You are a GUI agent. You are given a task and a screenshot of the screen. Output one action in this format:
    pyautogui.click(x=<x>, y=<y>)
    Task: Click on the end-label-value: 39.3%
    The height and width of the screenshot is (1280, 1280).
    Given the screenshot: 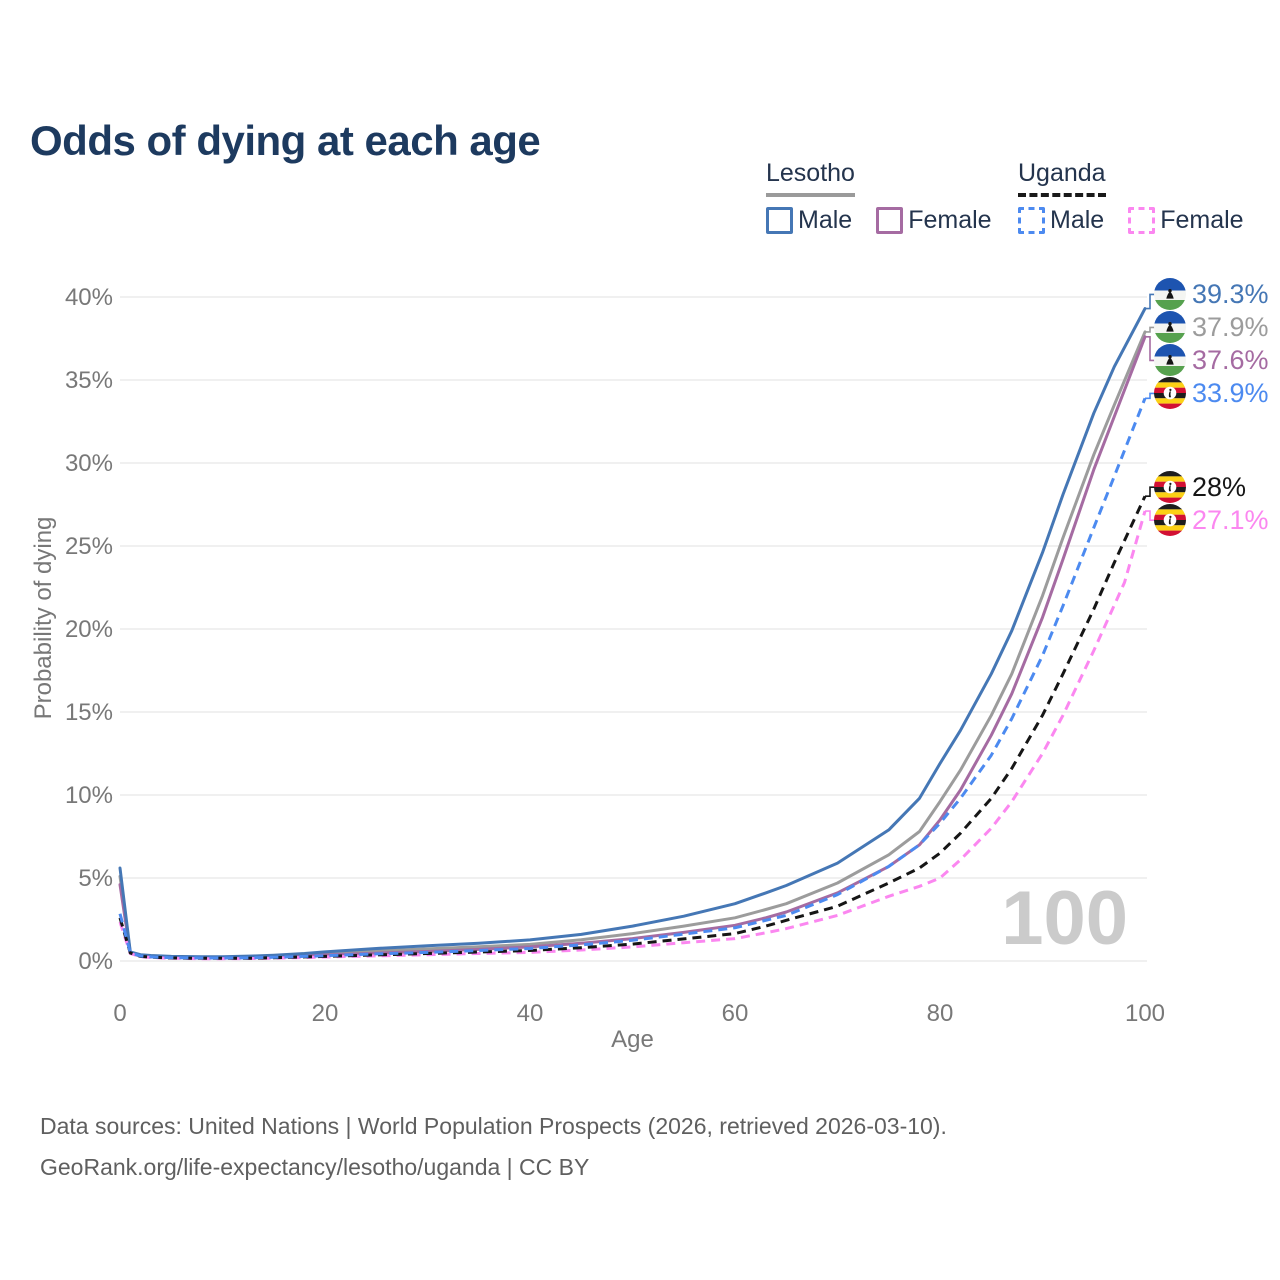 What is the action you would take?
    pyautogui.click(x=1230, y=293)
    